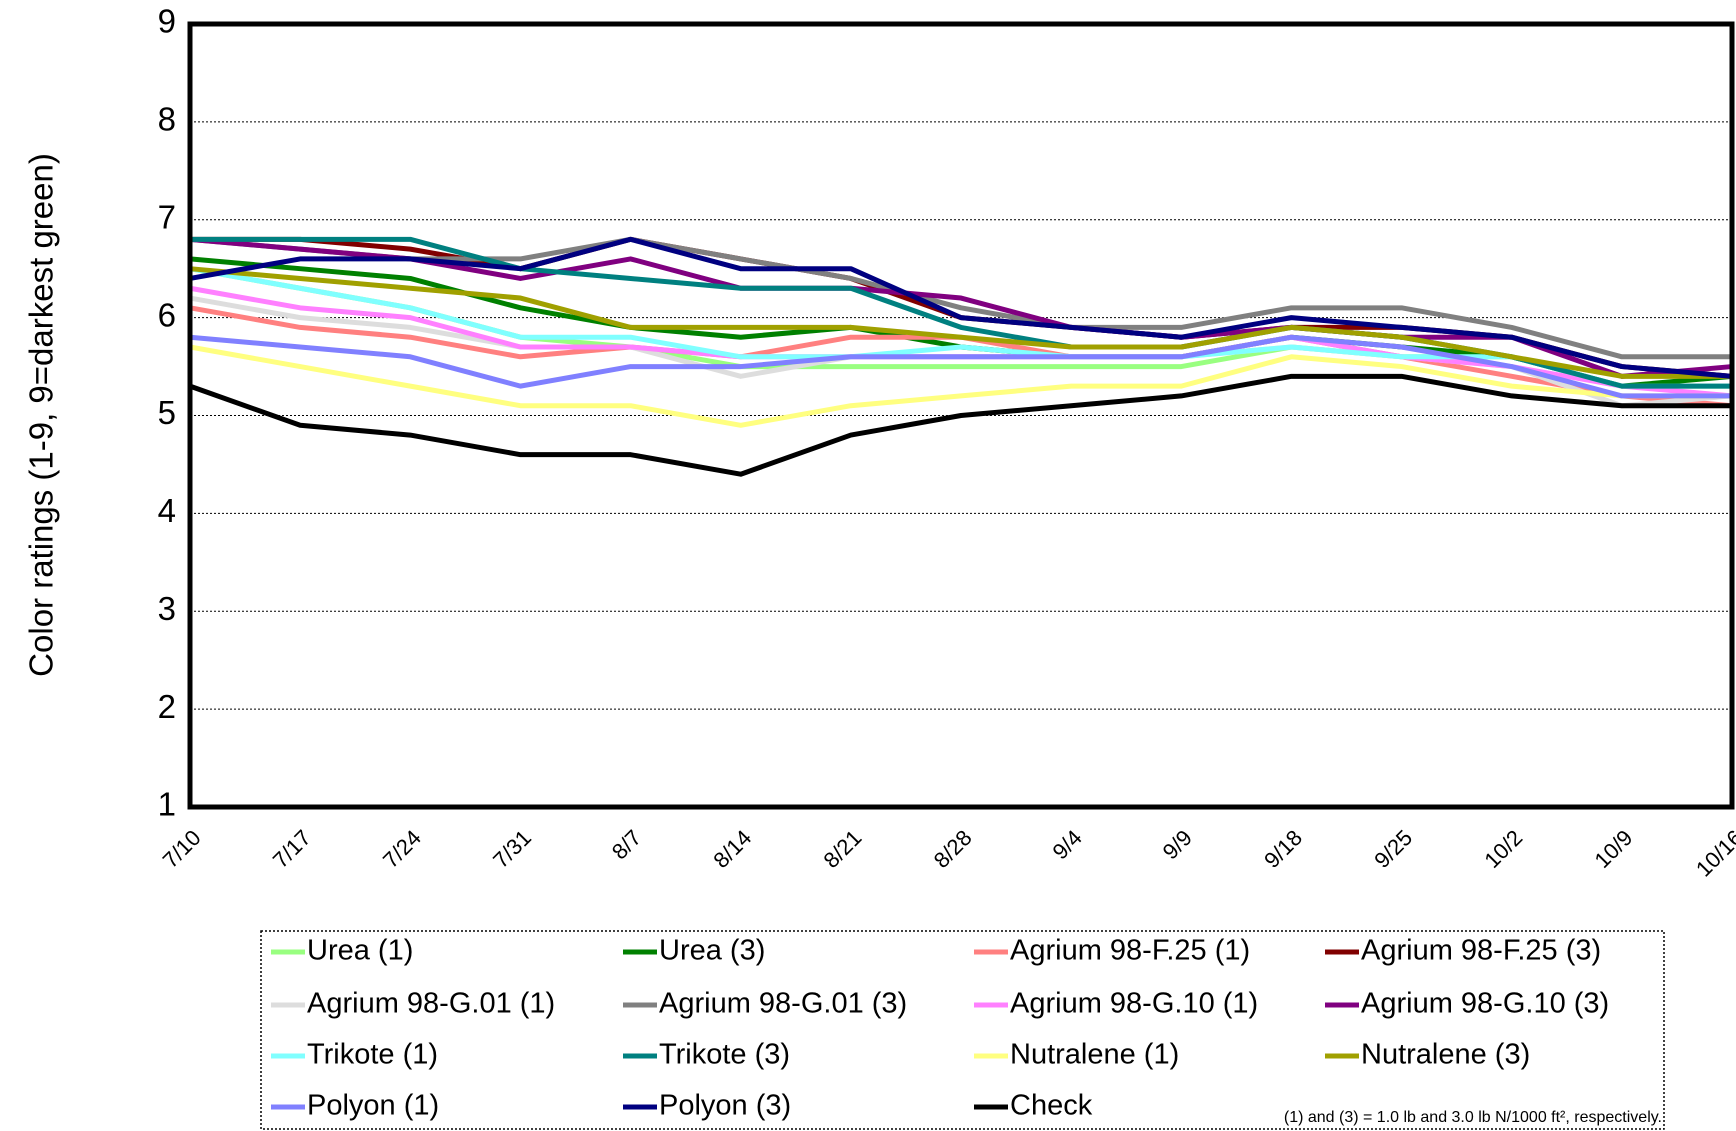 The height and width of the screenshot is (1131, 1736). What do you see at coordinates (1094, 1055) in the screenshot?
I see `legend-label: Nutralene (1)` at bounding box center [1094, 1055].